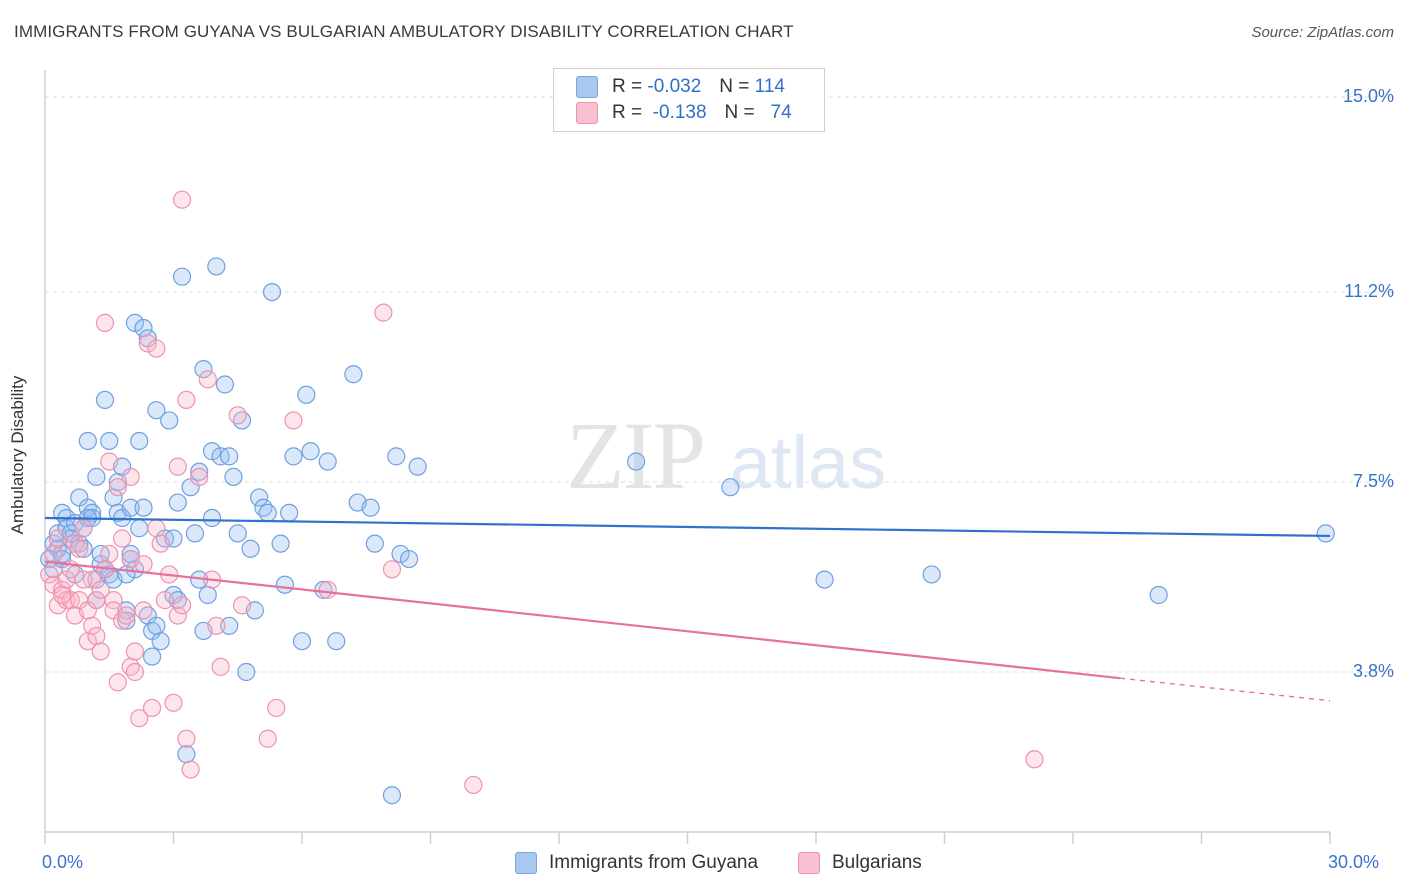 The image size is (1406, 892). I want to click on x-tick-label: 0.0%, so click(63, 862).